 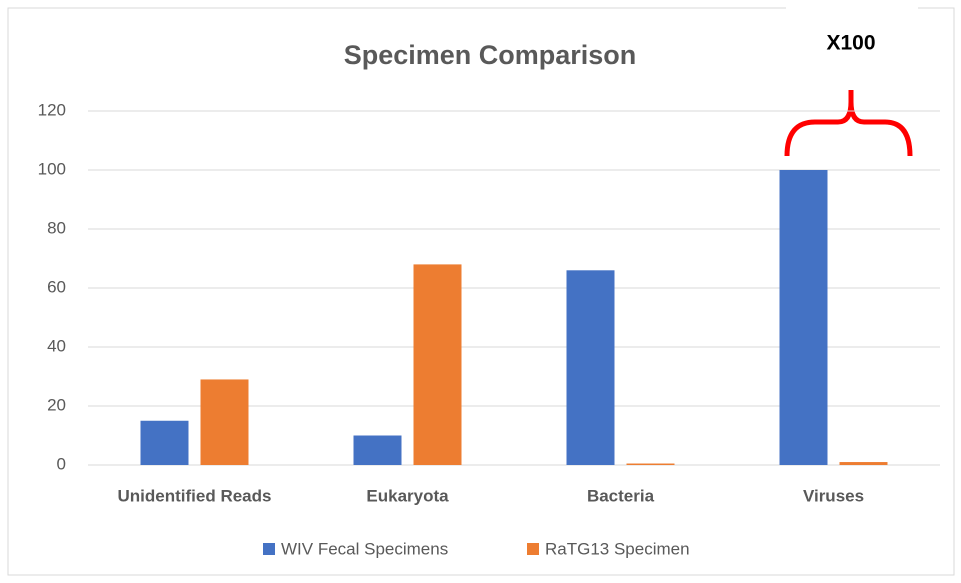 I want to click on y-tick-label: 0, so click(x=61, y=463).